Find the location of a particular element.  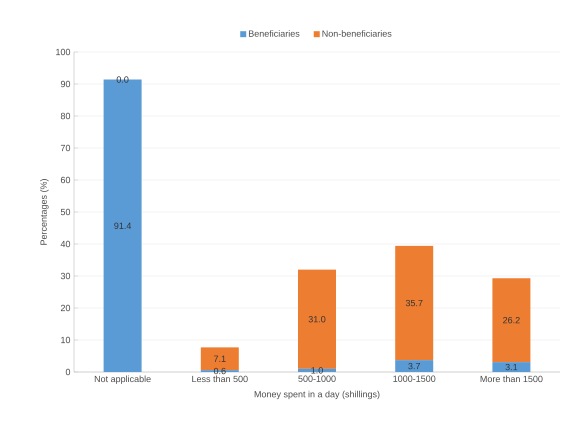

y-tick-label: 0 is located at coordinates (68, 372).